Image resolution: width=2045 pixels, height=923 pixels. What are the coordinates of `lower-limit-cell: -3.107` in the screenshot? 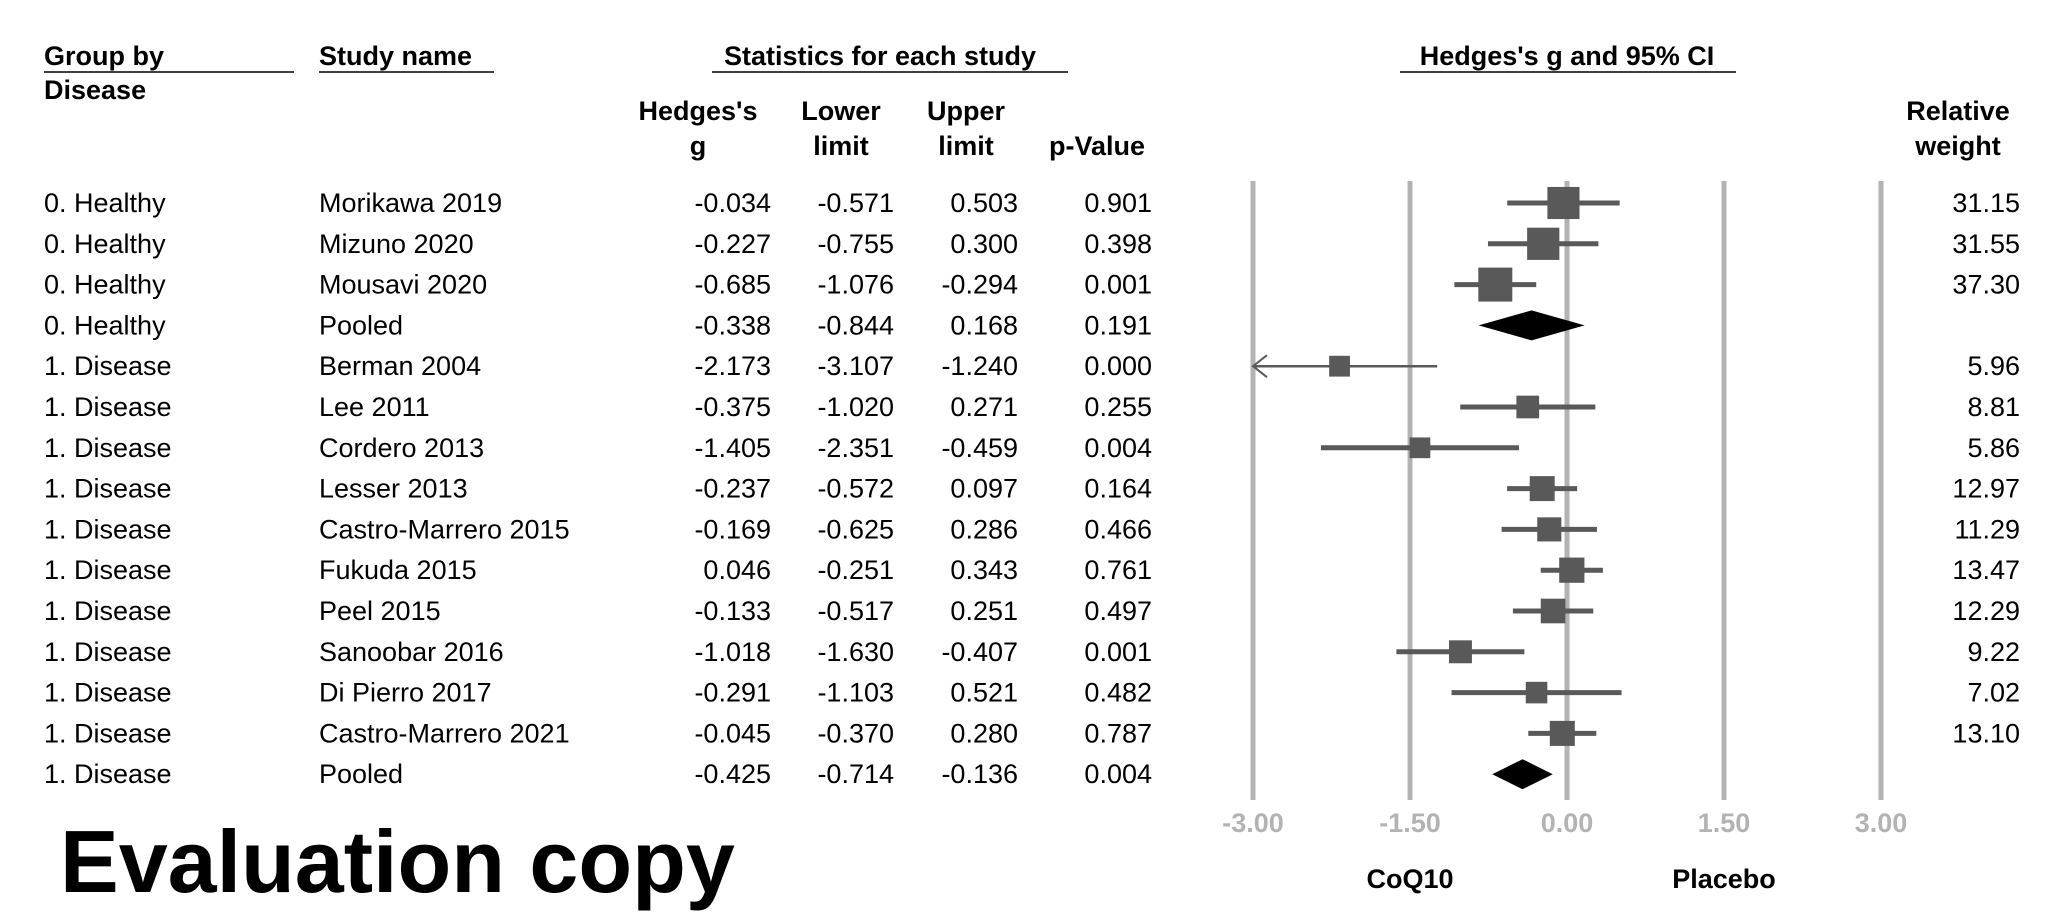 It's located at (855, 366).